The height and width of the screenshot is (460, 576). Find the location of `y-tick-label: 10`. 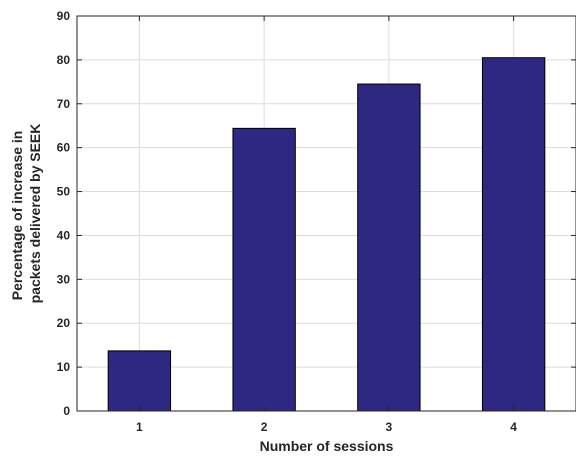

y-tick-label: 10 is located at coordinates (64, 367).